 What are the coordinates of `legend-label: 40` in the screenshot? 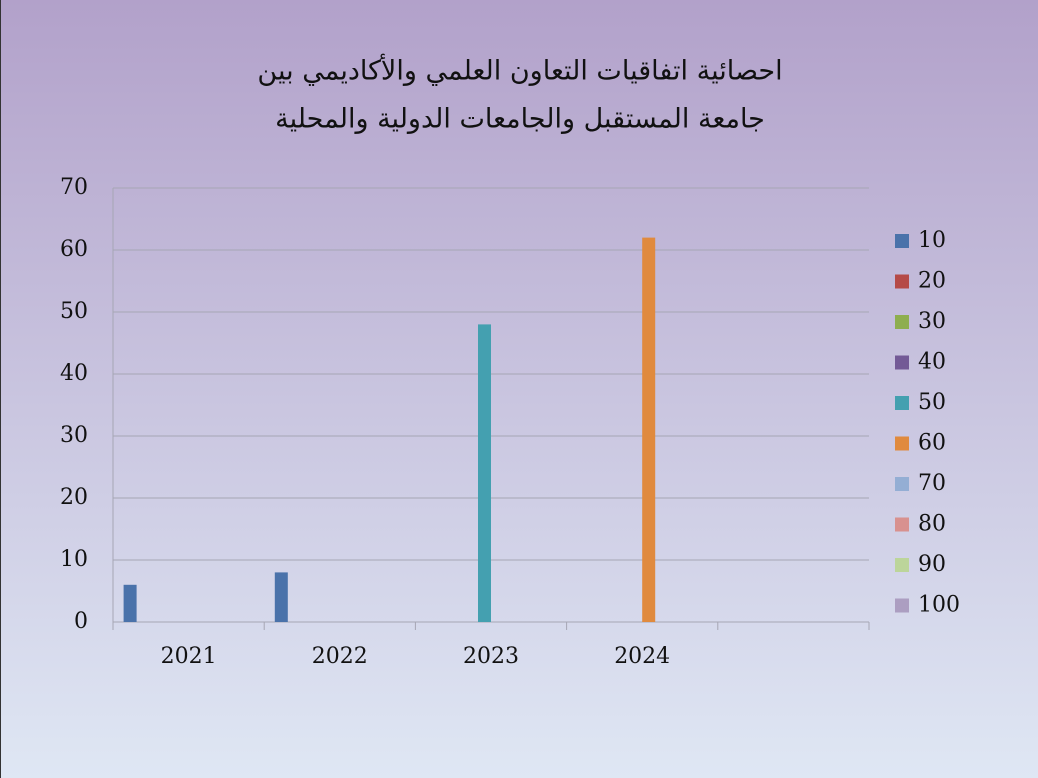 It's located at (932, 362).